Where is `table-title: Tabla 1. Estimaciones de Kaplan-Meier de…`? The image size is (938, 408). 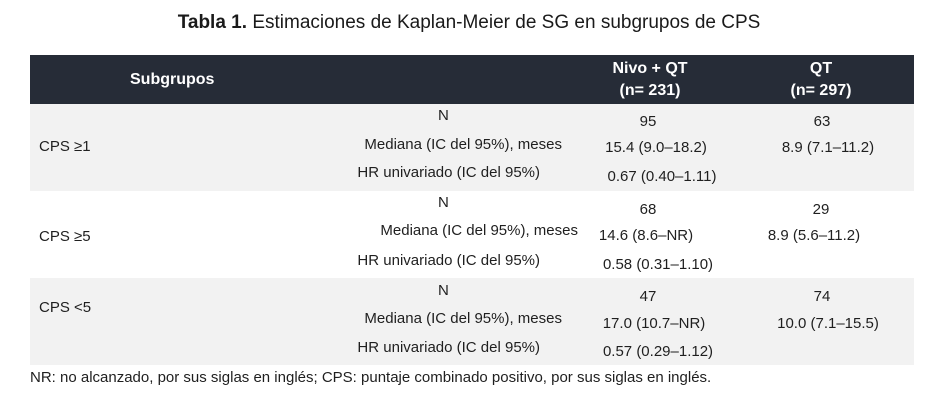
table-title: Tabla 1. Estimaciones de Kaplan-Meier de… is located at coordinates (469, 23).